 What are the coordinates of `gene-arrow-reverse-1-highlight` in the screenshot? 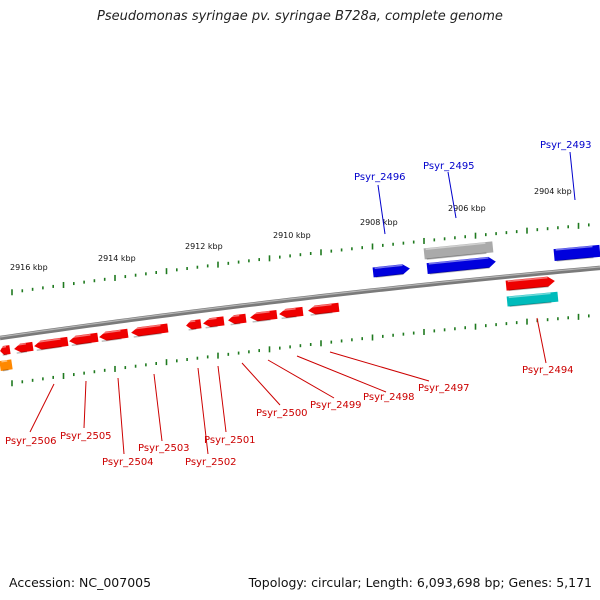 It's located at (20, 344).